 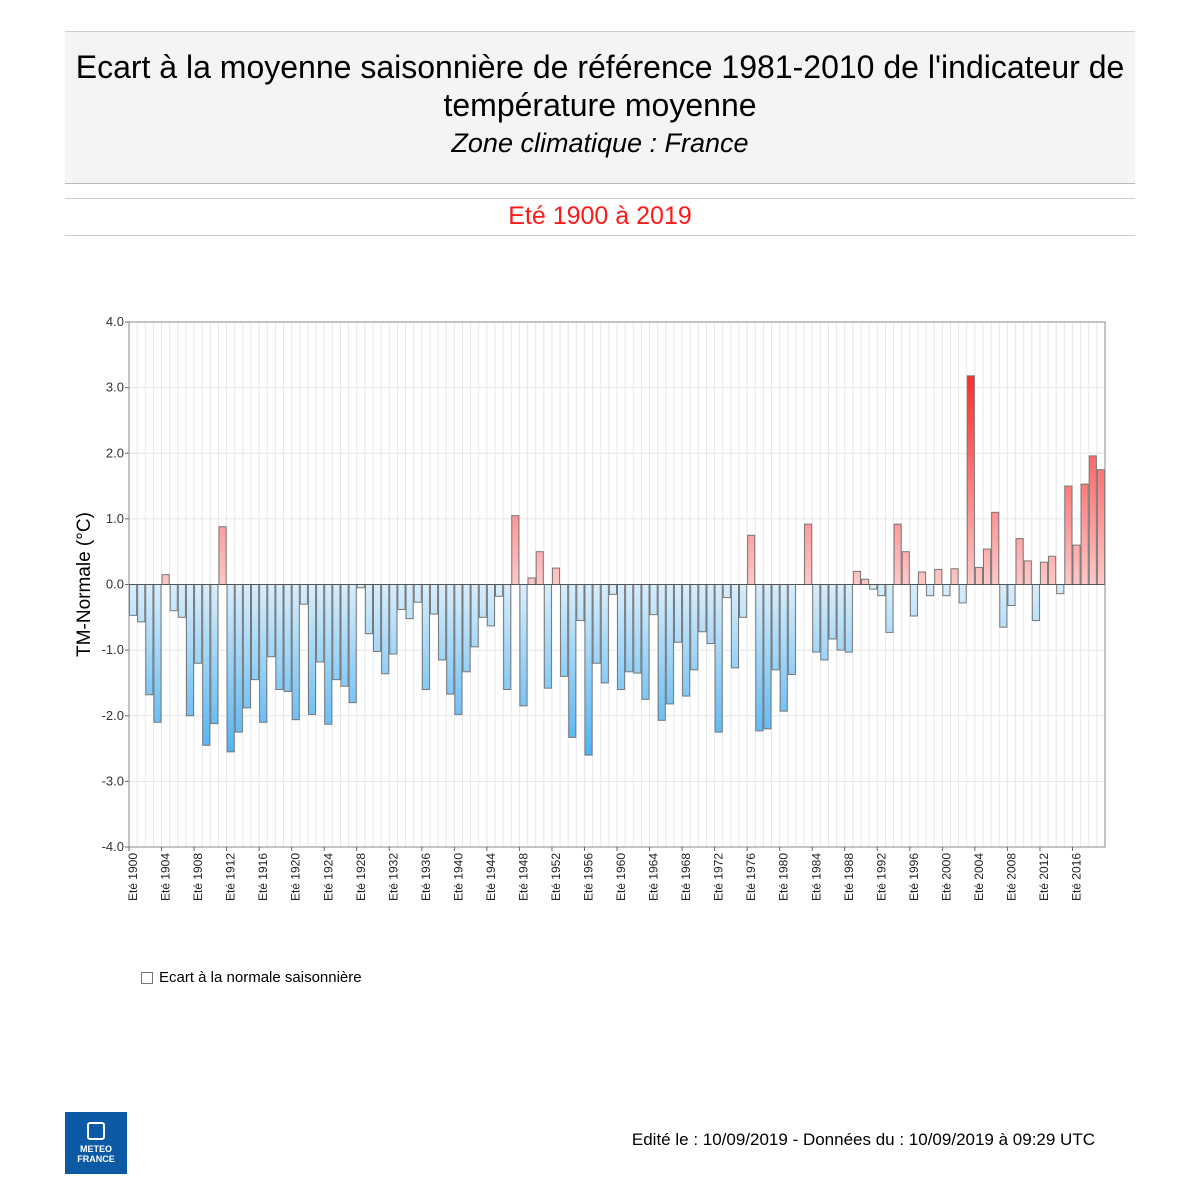 I want to click on bar-1915, so click(x=255, y=632).